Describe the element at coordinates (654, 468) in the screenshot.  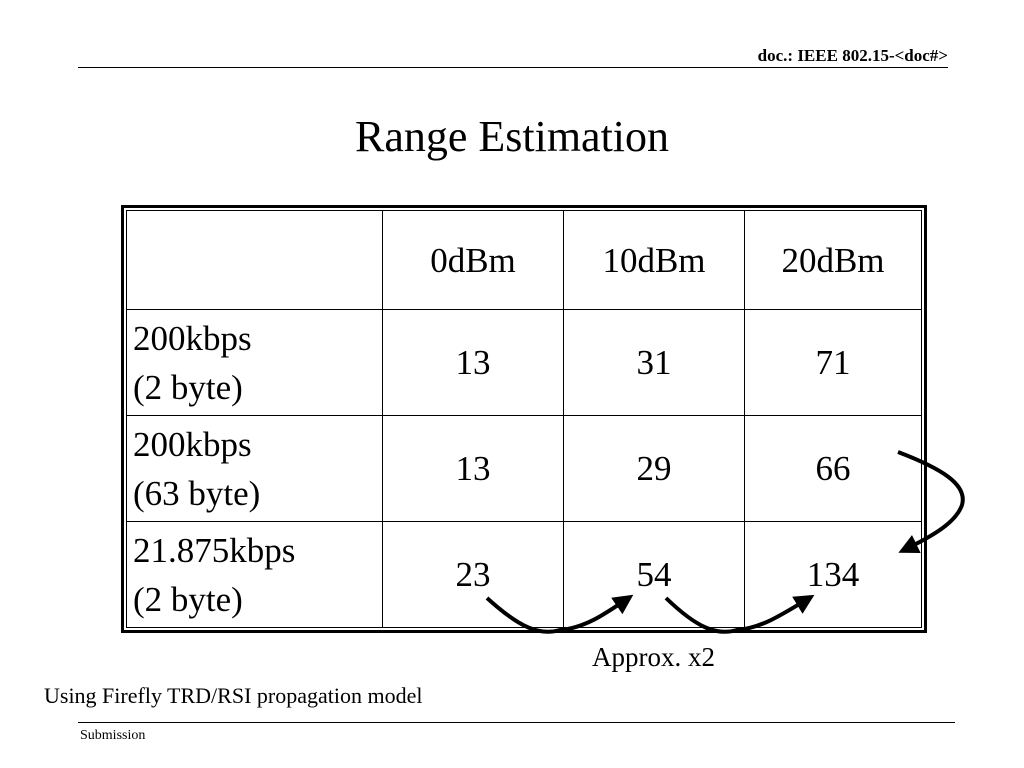
I see `table-cell: 29` at that location.